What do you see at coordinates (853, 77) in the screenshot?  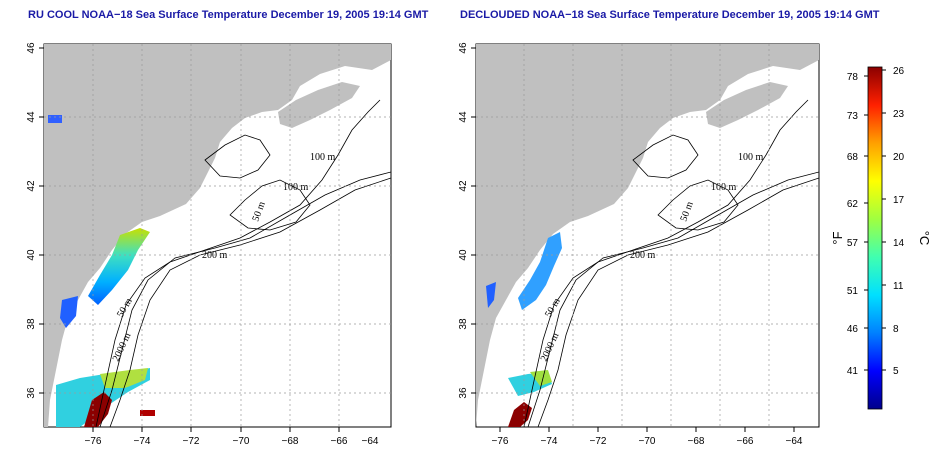 I see `fahrenheit-tick: 78` at bounding box center [853, 77].